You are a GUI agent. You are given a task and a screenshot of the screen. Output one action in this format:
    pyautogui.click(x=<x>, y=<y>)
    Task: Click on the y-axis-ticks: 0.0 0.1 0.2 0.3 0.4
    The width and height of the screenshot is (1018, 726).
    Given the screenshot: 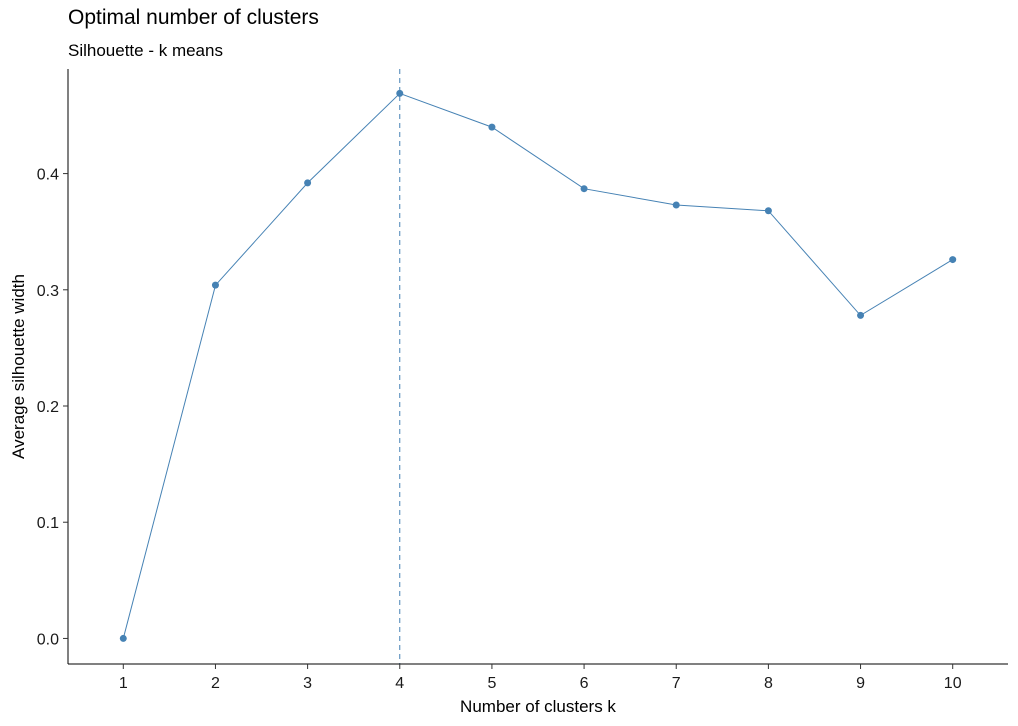 What is the action you would take?
    pyautogui.click(x=52, y=407)
    